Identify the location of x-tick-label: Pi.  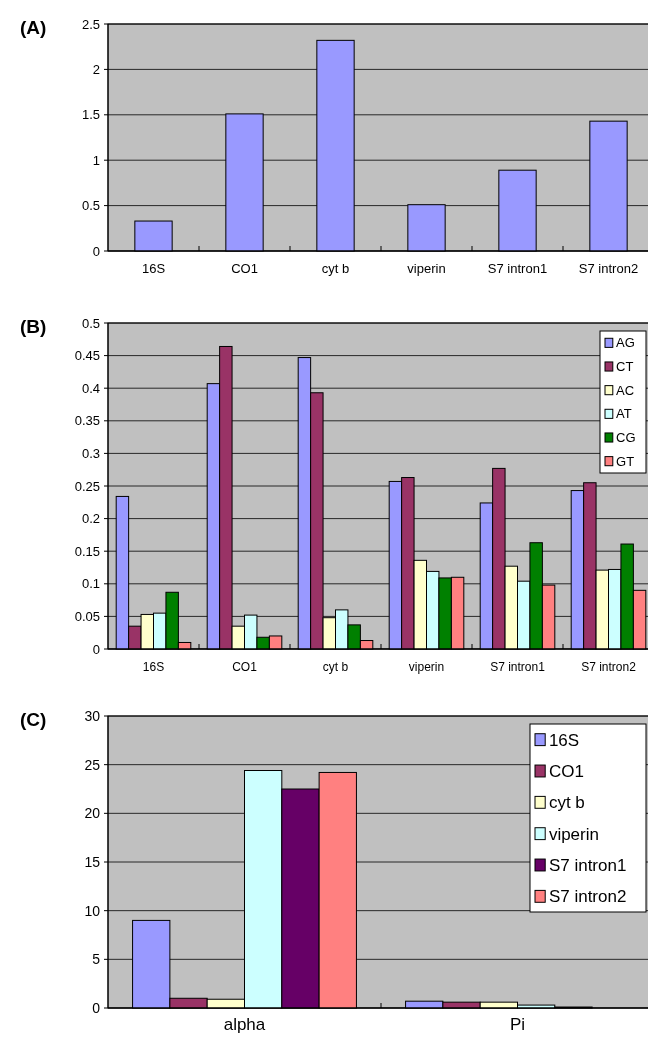
(517, 1024).